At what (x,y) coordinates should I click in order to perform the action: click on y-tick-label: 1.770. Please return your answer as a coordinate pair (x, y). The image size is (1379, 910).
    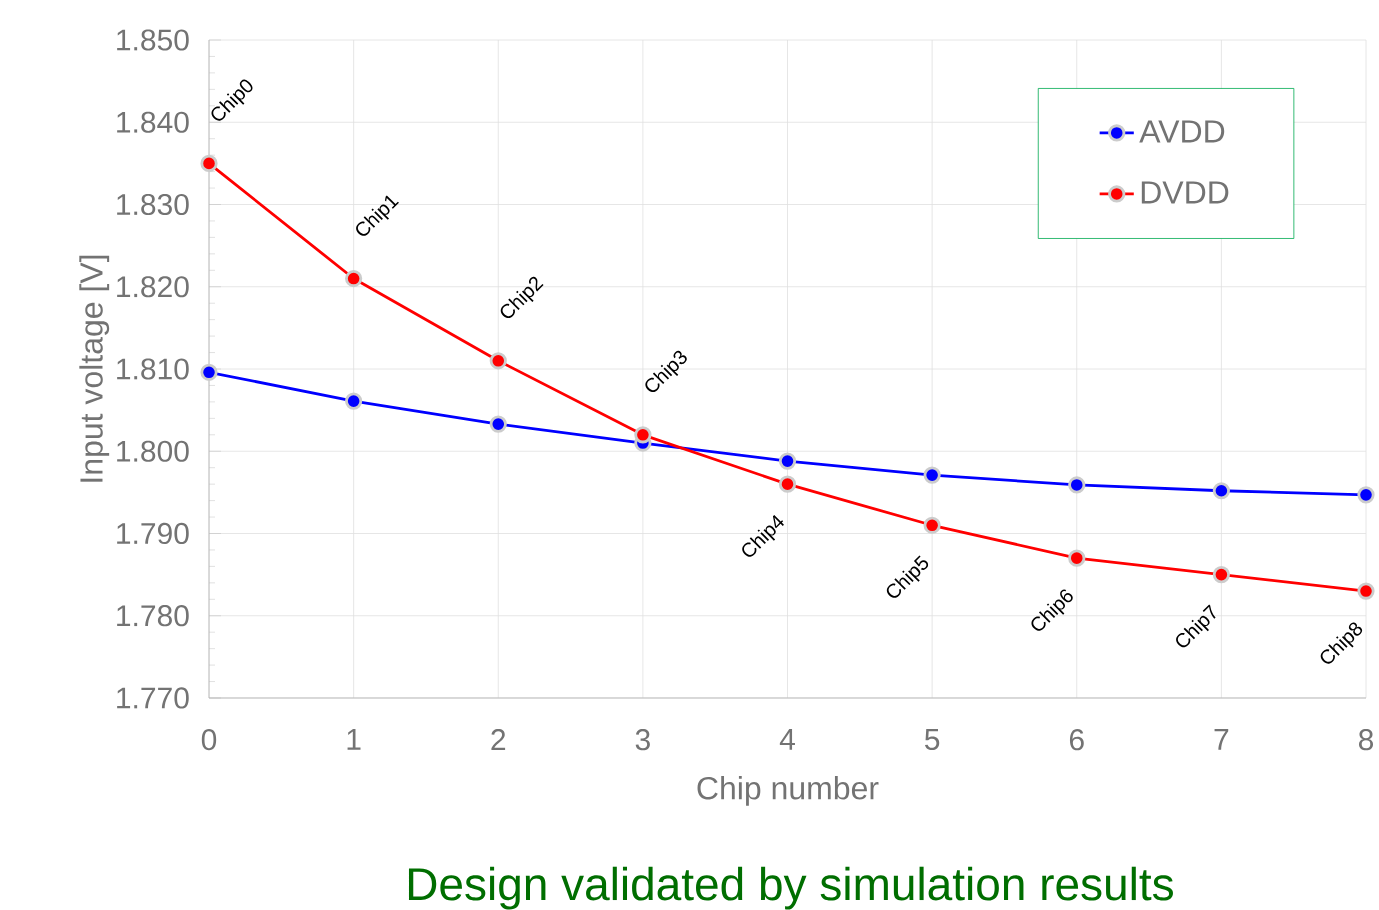
    Looking at the image, I should click on (153, 698).